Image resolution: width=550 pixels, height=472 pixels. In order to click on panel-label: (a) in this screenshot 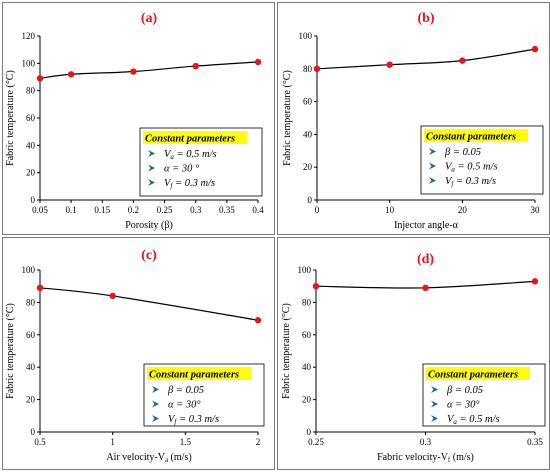, I will do `click(149, 18)`.